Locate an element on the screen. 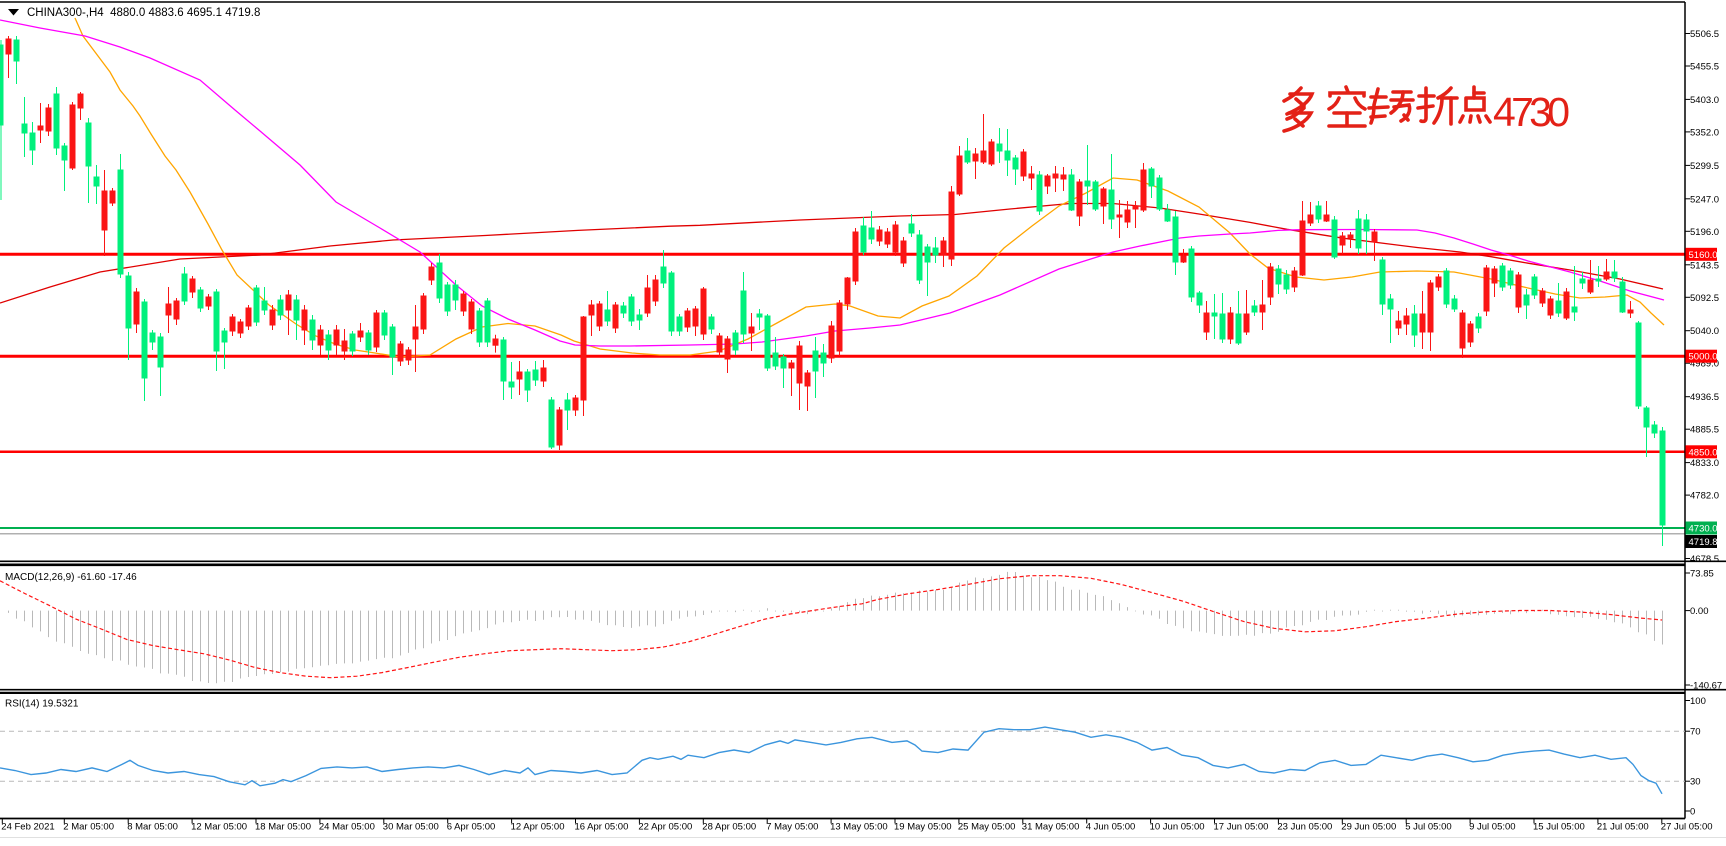 The image size is (1726, 846). svg-text: 4678.5 is located at coordinates (1704, 559).